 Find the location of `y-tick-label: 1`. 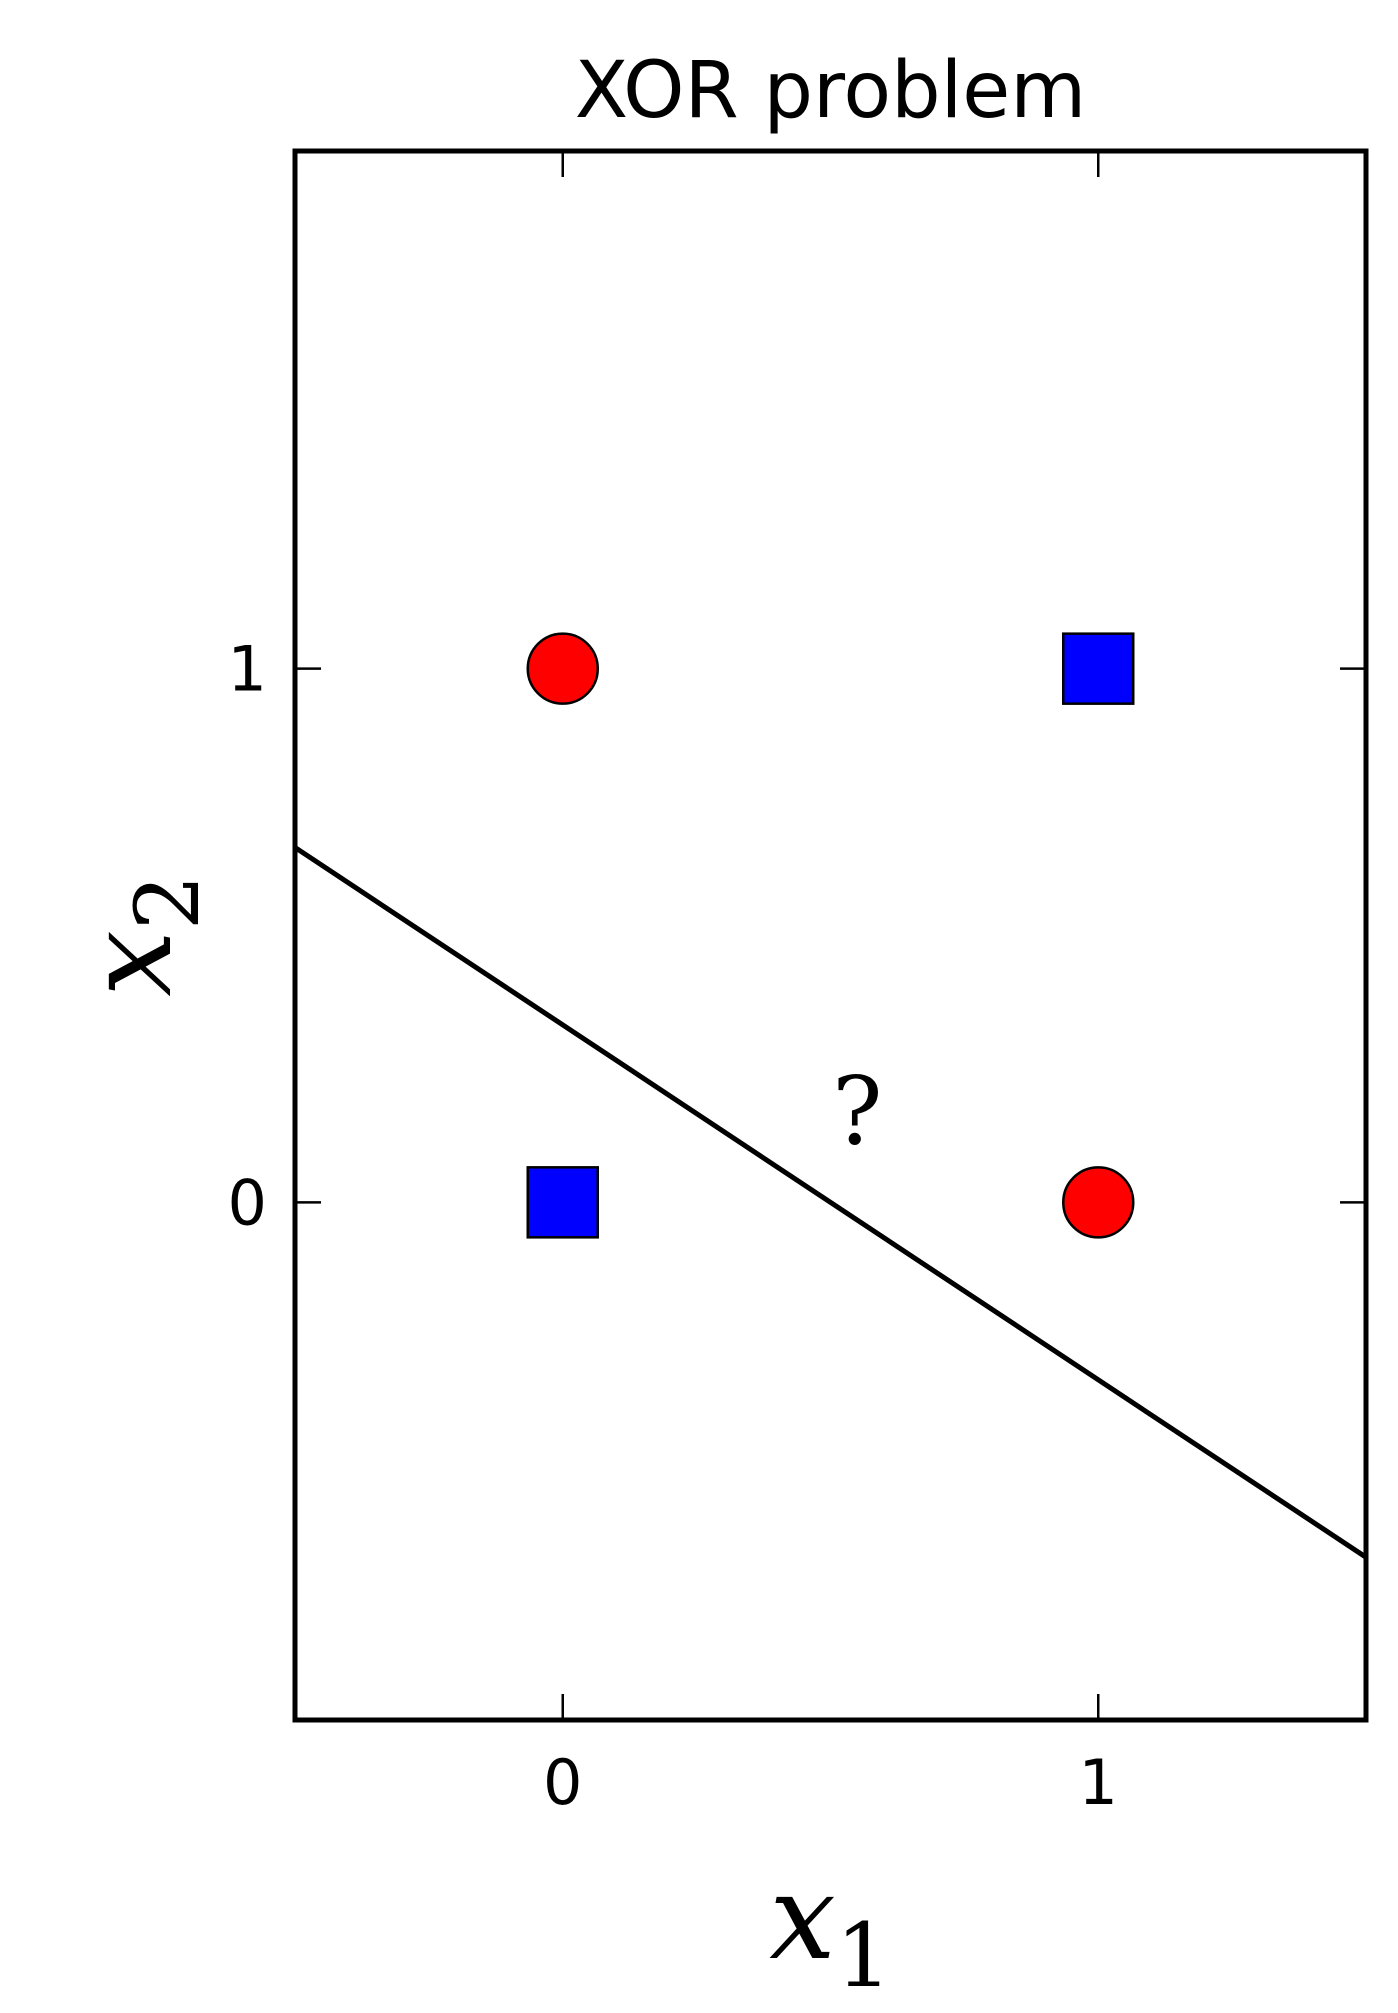

y-tick-label: 1 is located at coordinates (247, 669).